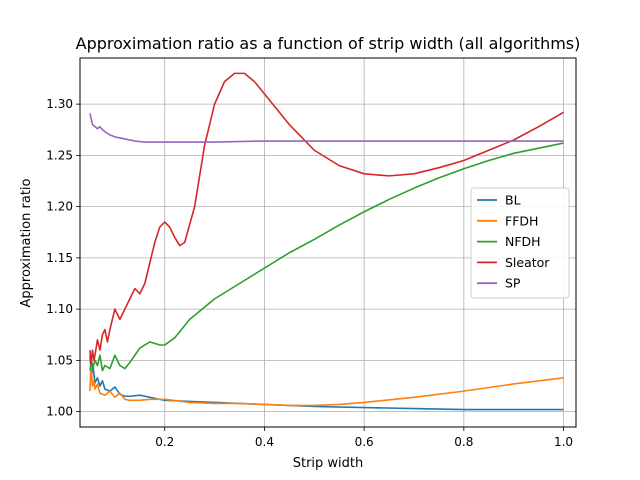 The height and width of the screenshot is (480, 640). Describe the element at coordinates (523, 241) in the screenshot. I see `legend-label-nfdh: NFDH` at that location.